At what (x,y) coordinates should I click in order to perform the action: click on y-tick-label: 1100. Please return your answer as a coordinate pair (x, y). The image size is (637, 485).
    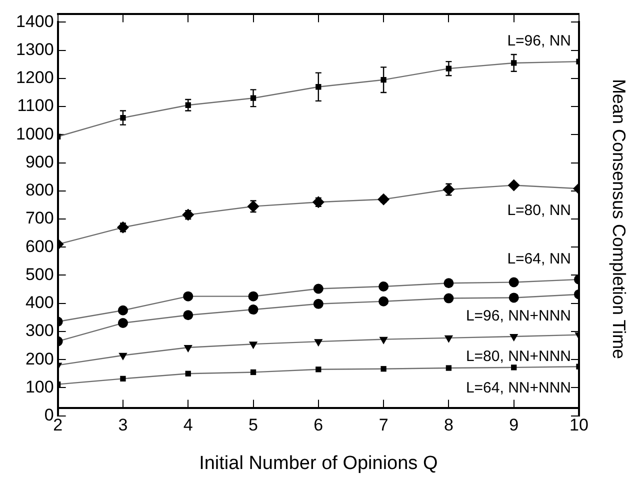
    Looking at the image, I should click on (35, 106).